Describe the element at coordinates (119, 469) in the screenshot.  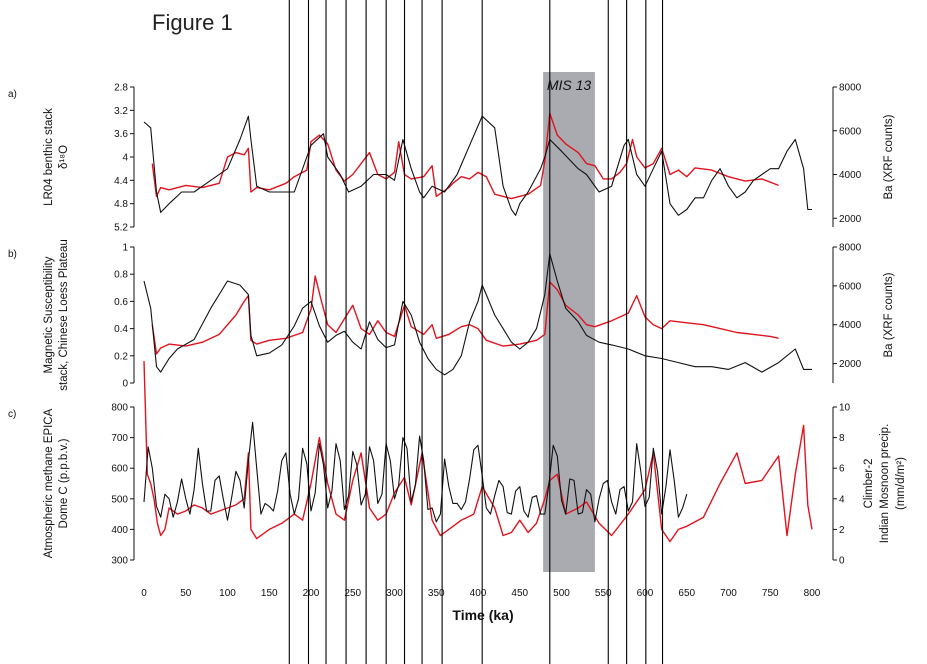
I see `left-tick-label: 600` at that location.